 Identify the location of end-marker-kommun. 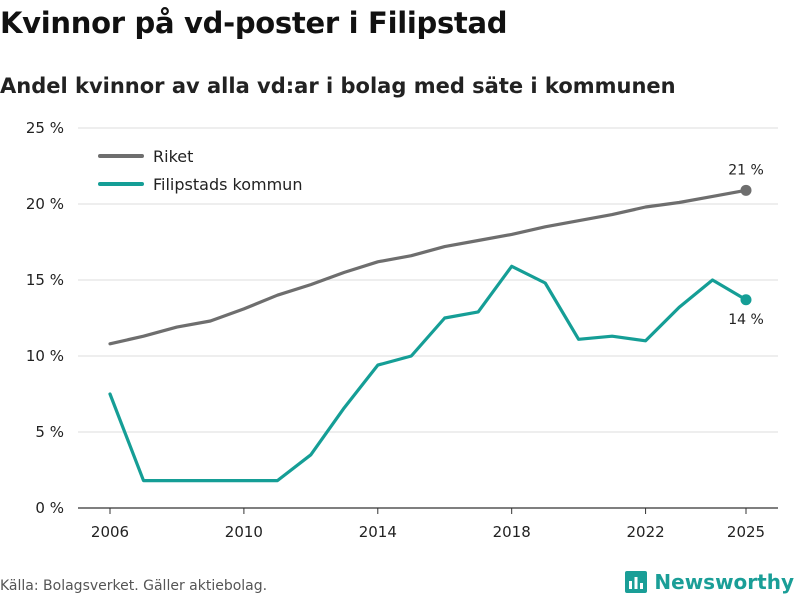
(746, 300).